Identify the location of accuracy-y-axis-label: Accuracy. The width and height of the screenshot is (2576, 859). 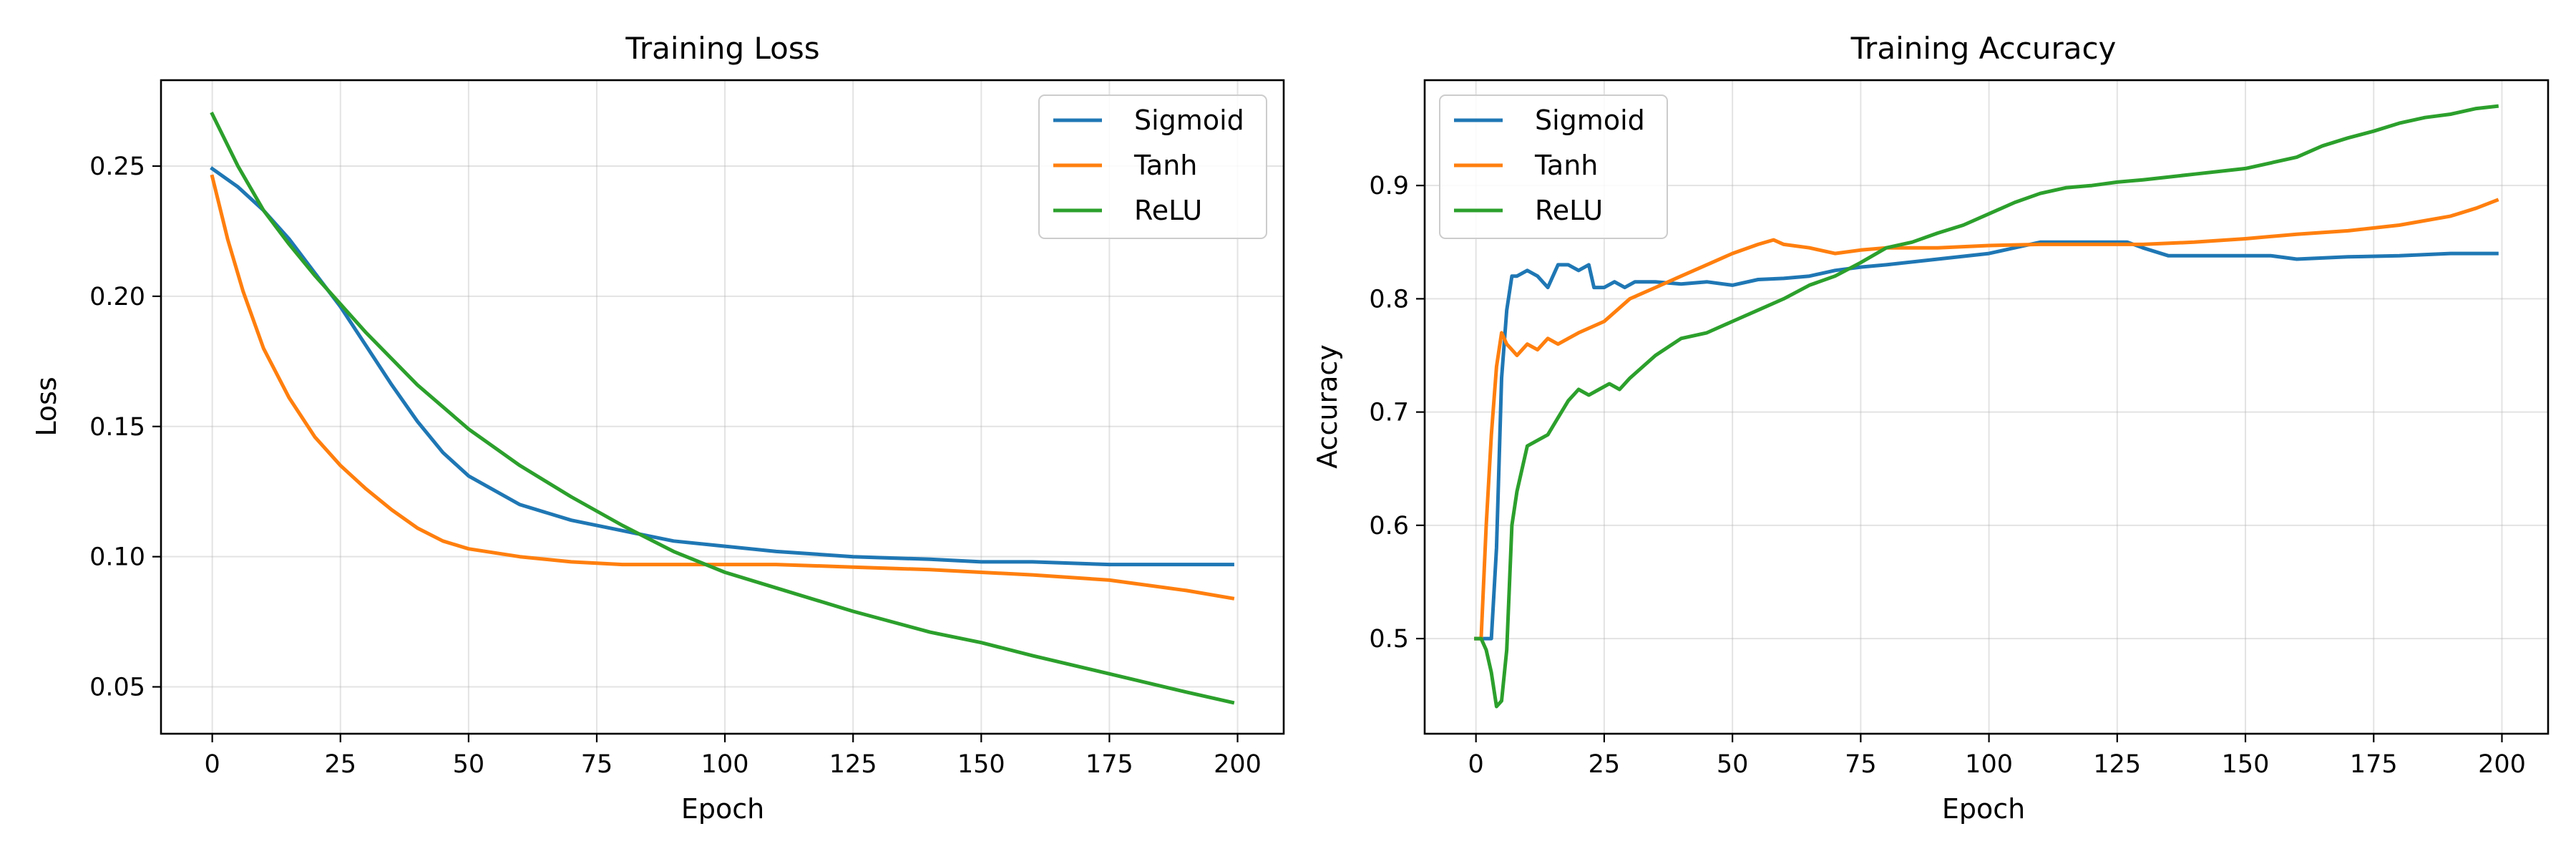
(1327, 406).